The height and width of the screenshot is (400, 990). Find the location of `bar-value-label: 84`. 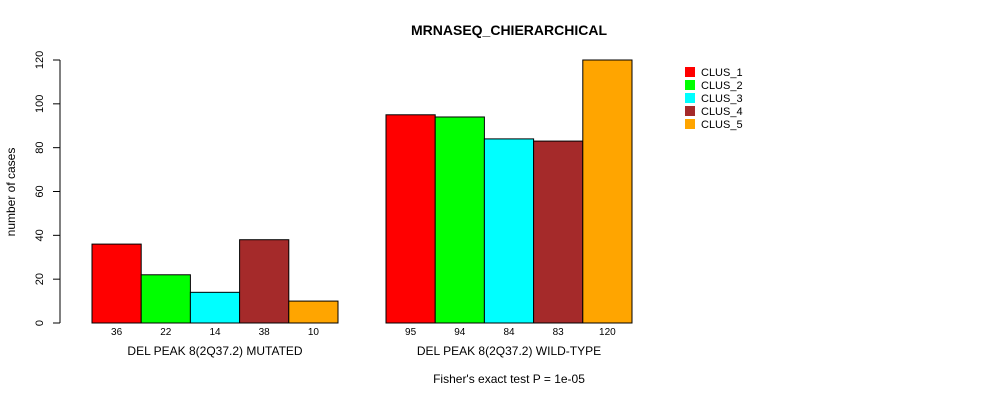

bar-value-label: 84 is located at coordinates (509, 332).